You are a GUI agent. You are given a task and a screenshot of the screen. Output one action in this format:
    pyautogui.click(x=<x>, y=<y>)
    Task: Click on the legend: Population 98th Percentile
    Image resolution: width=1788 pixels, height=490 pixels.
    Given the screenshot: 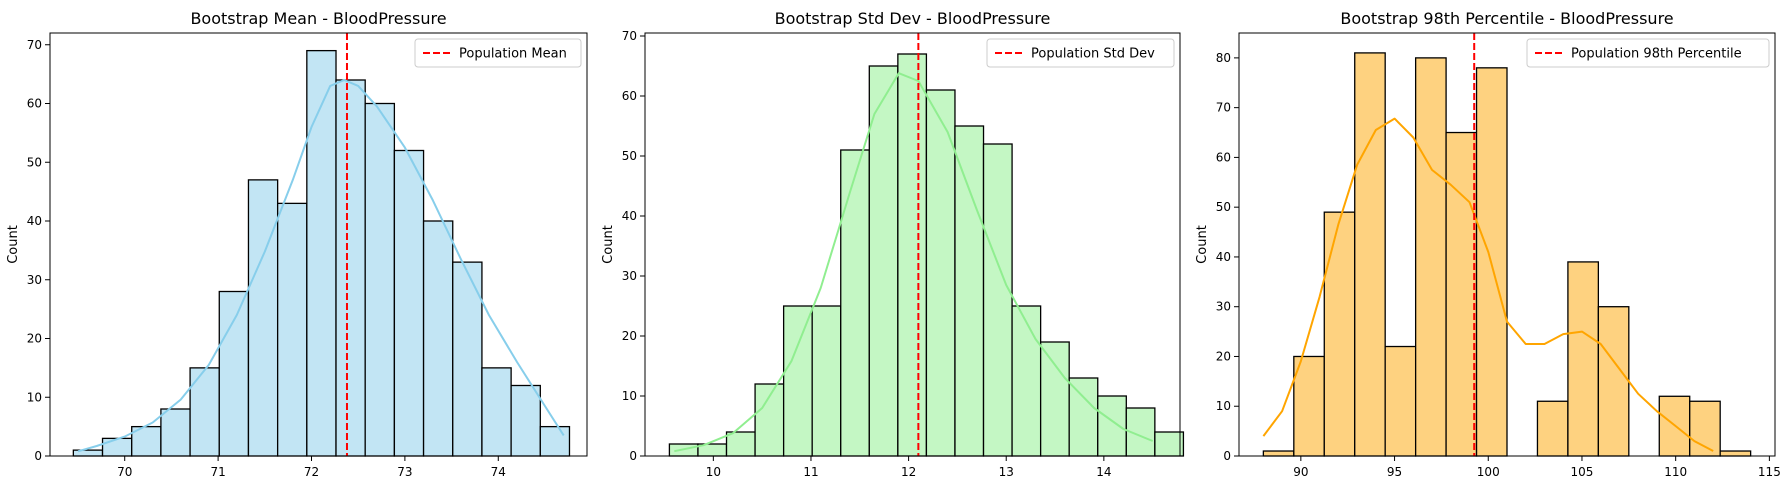 What is the action you would take?
    pyautogui.click(x=1648, y=53)
    